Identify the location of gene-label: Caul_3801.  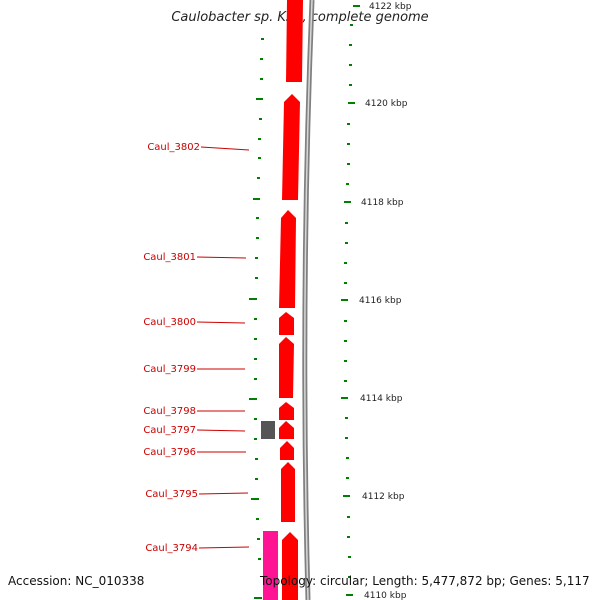
(169, 257).